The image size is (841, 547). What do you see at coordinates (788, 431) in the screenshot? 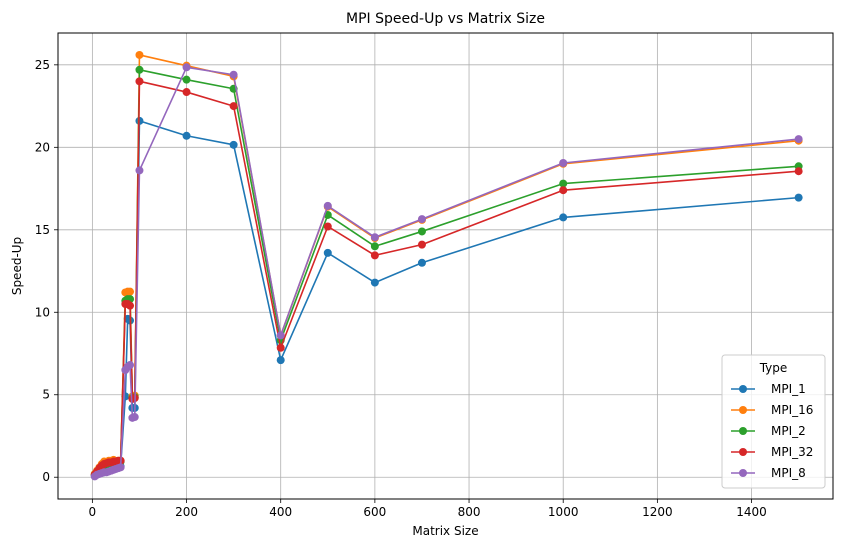
I see `legend-label: MPI_2` at bounding box center [788, 431].